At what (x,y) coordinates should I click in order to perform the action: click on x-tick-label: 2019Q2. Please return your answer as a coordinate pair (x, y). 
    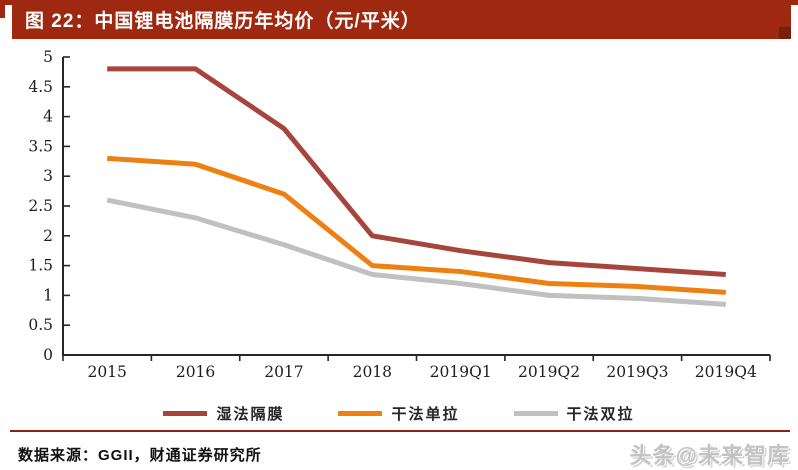
    Looking at the image, I should click on (549, 372).